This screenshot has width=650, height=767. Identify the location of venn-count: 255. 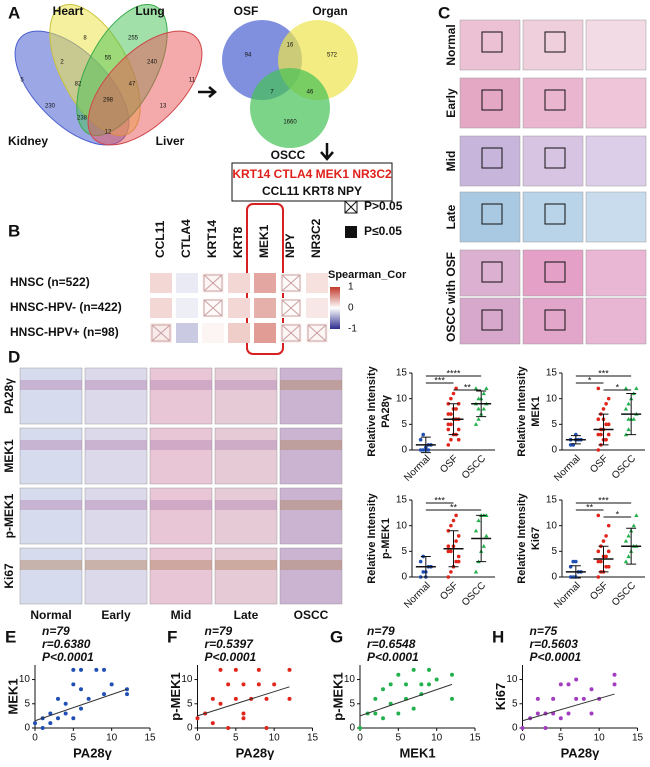
(133, 39).